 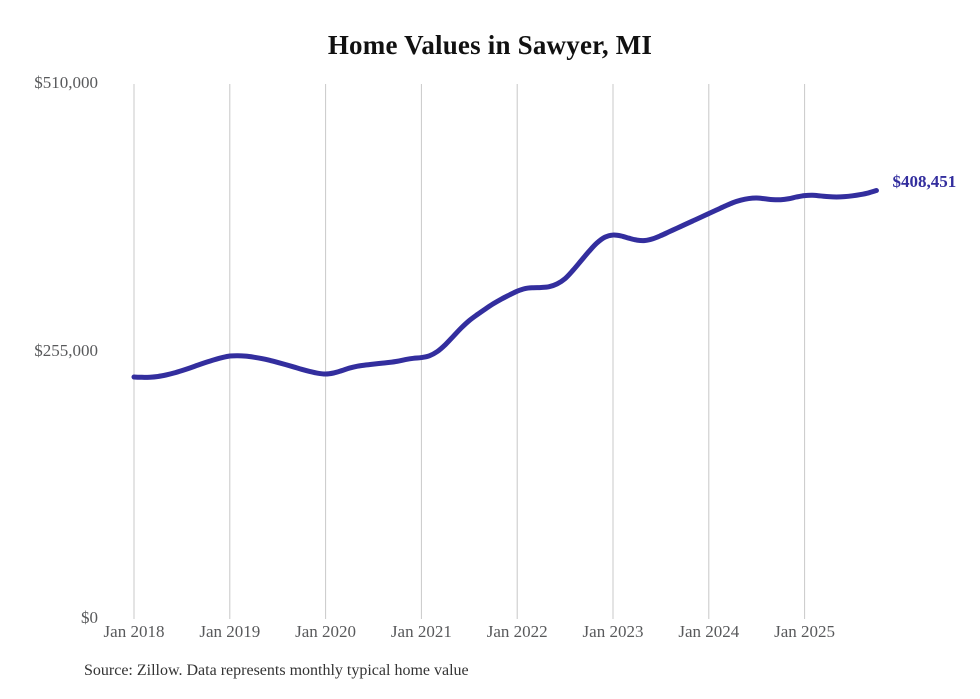 I want to click on y-axis-tick-label-bottom: $0, so click(x=89, y=617).